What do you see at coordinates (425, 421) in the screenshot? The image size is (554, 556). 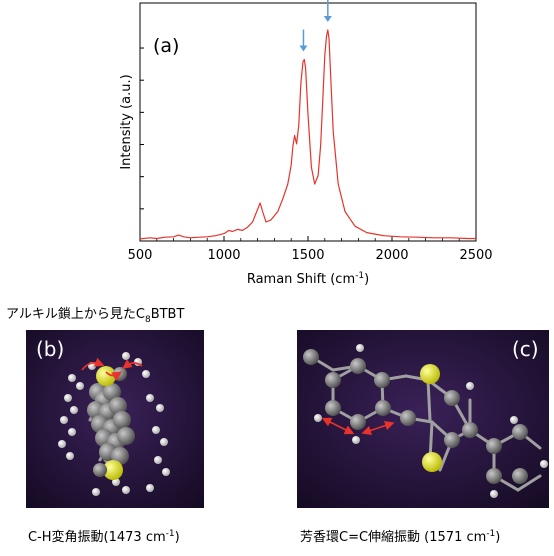 I see `molecule-c-atoms` at bounding box center [425, 421].